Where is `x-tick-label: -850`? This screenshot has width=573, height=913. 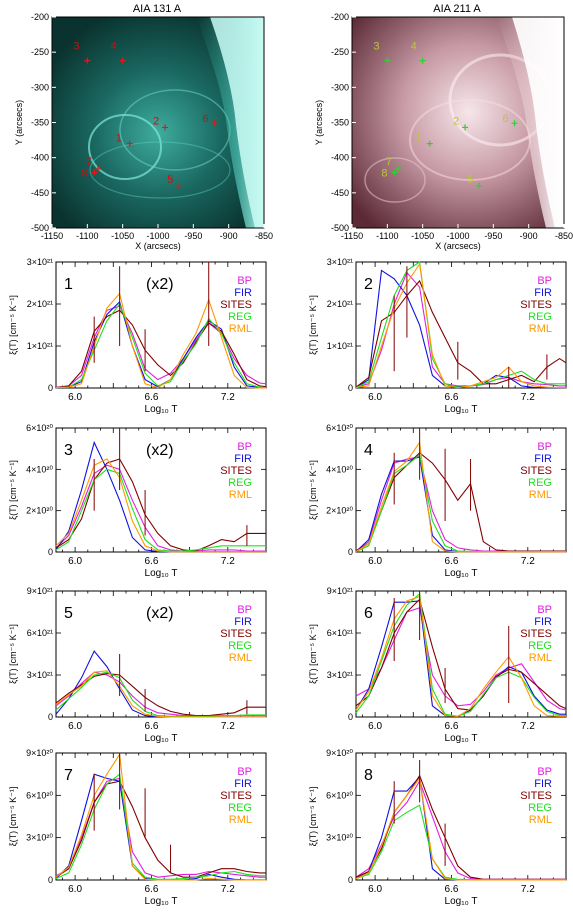
x-tick-label: -850 is located at coordinates (264, 236).